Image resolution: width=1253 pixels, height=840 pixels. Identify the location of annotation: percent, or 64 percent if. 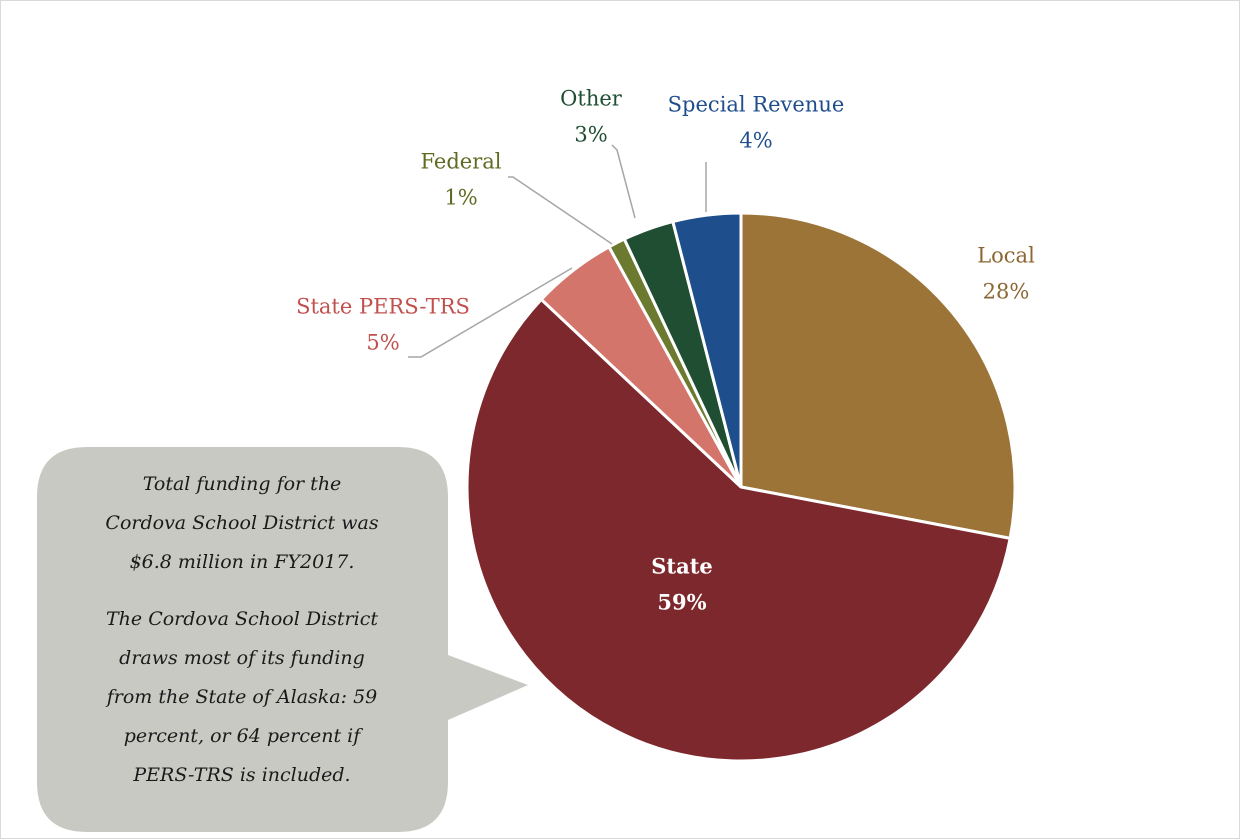
(243, 736).